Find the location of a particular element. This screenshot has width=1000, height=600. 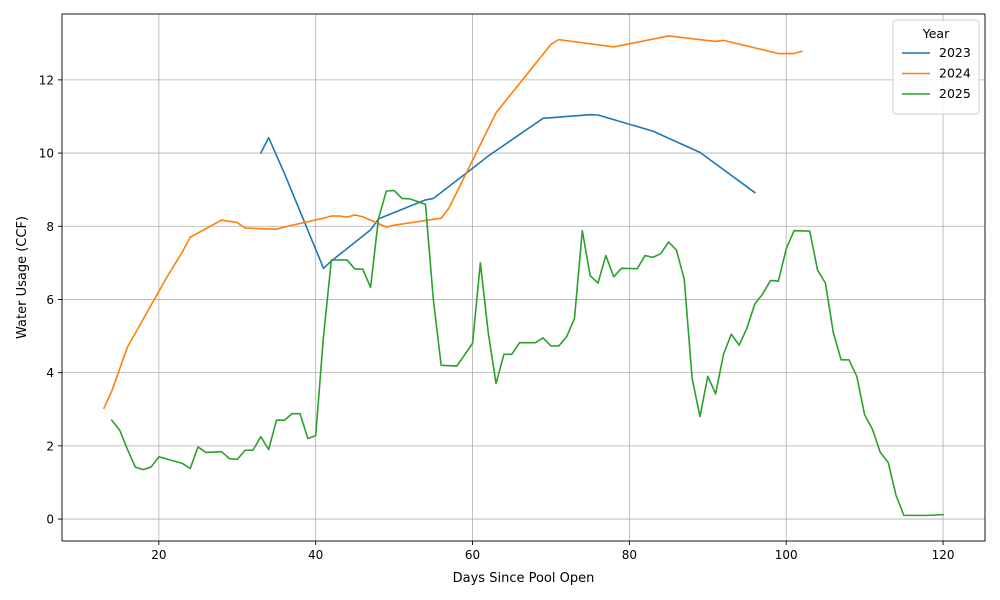

legend-box is located at coordinates (936, 67).